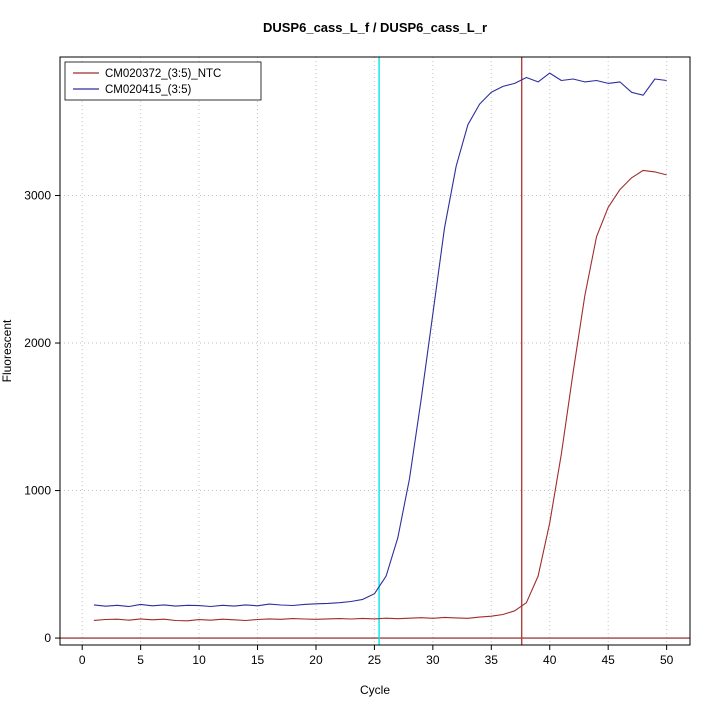 This screenshot has height=720, width=720. Describe the element at coordinates (550, 660) in the screenshot. I see `x-tick-label: 40` at that location.